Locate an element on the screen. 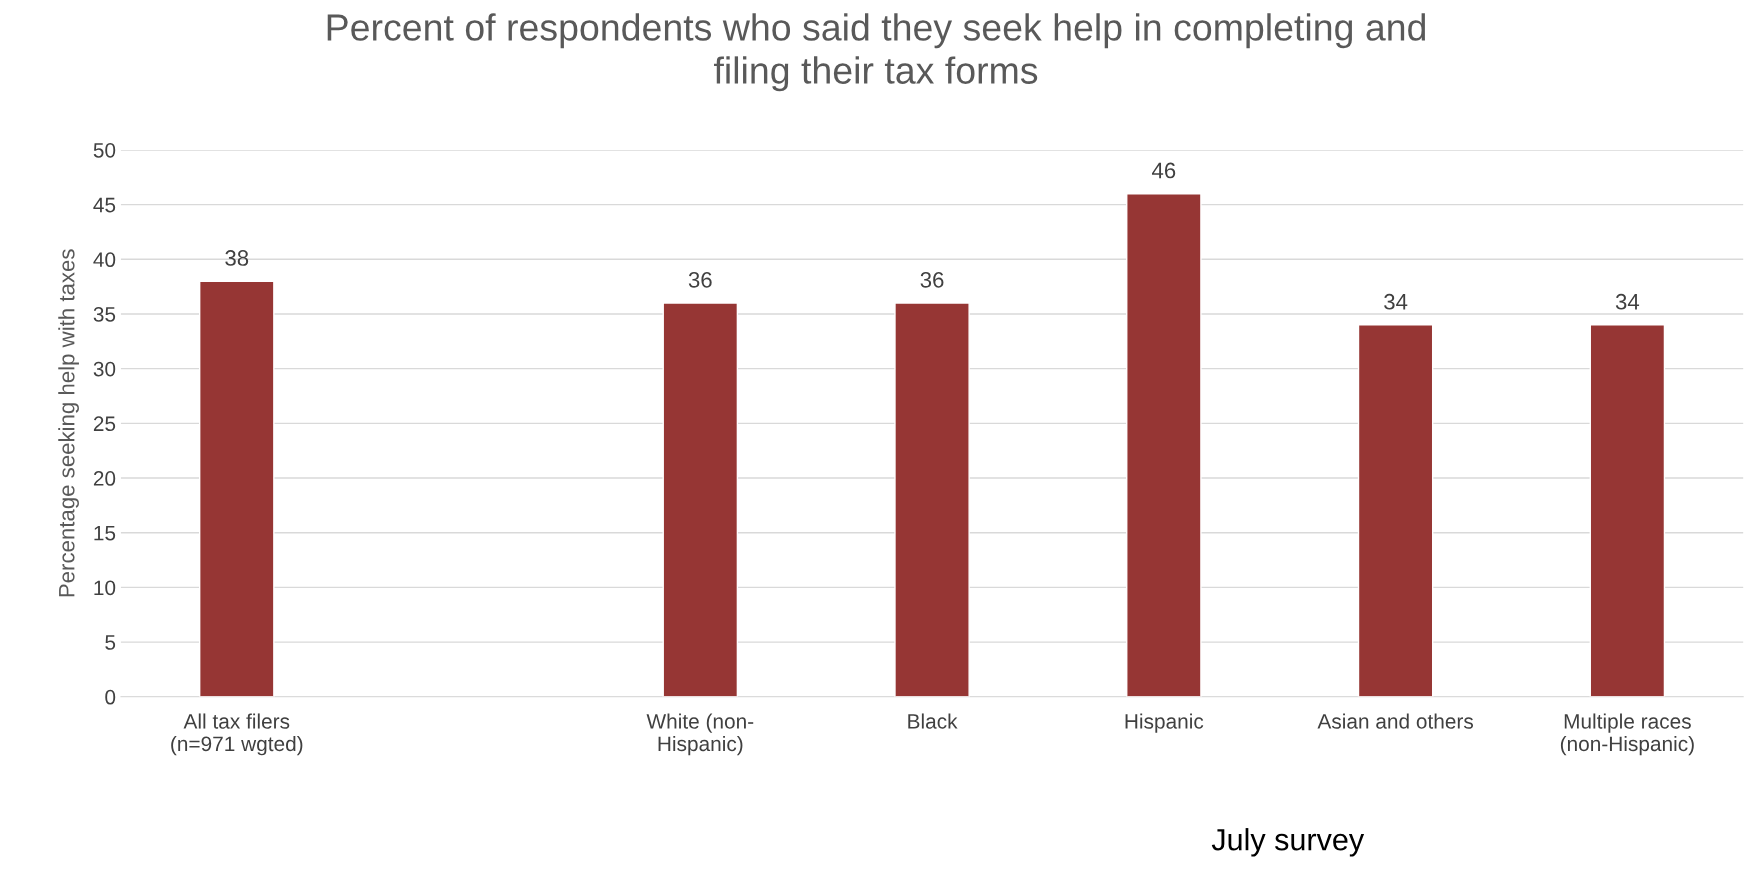 The width and height of the screenshot is (1752, 882). data-label: 46 is located at coordinates (1163, 170).